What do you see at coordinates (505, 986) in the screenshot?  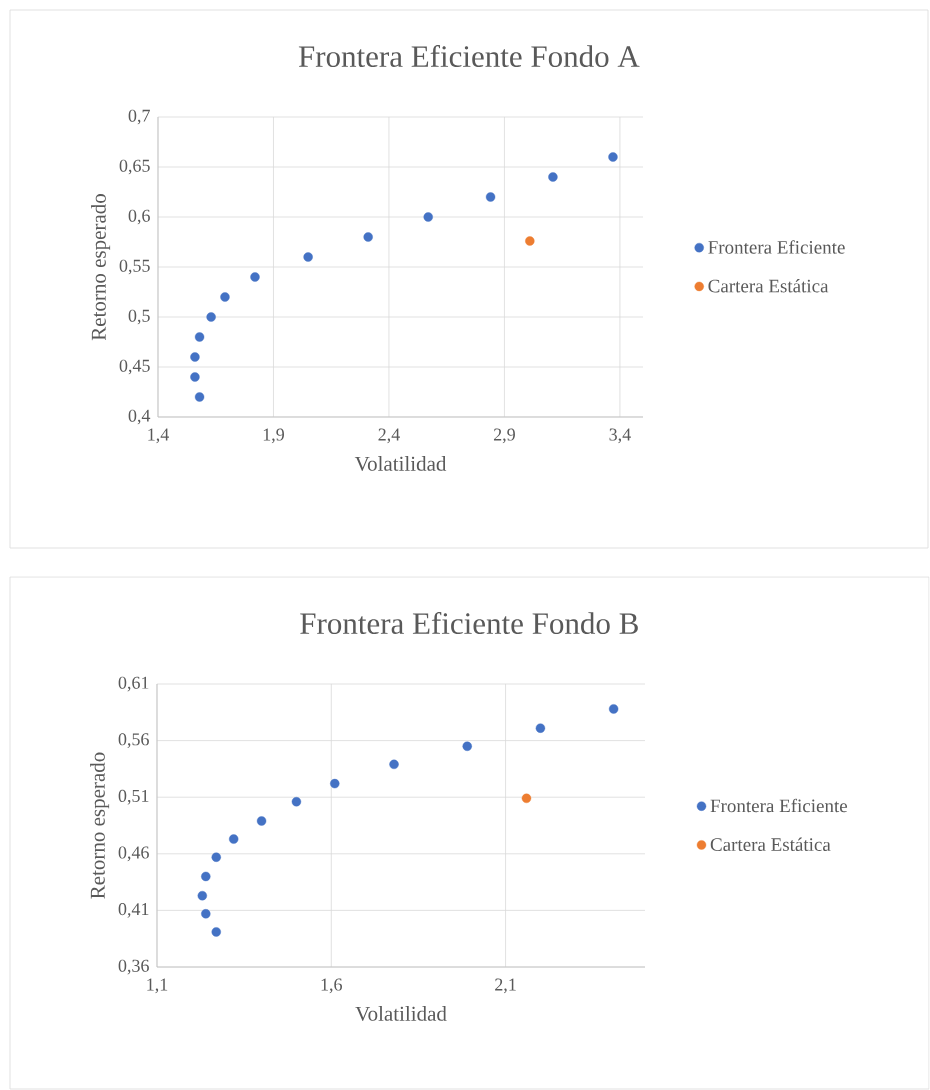 I see `x-tick-label: 2,1` at bounding box center [505, 986].